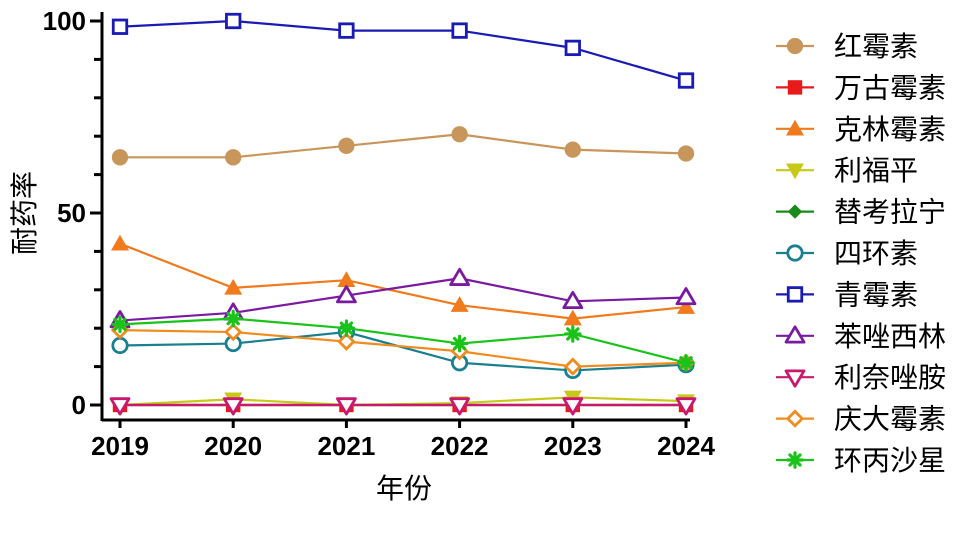 This screenshot has height=544, width=976. Describe the element at coordinates (890, 87) in the screenshot. I see `legend-label: 万古霉素` at that location.